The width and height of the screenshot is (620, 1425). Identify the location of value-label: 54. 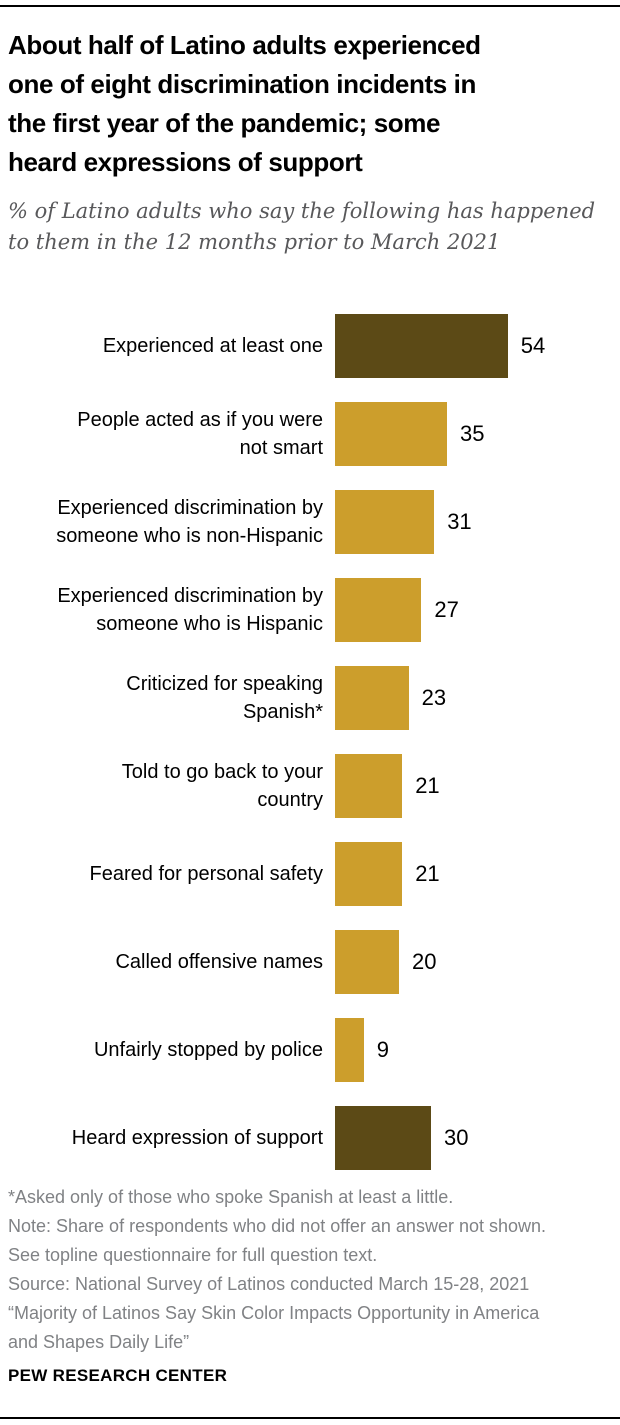
(533, 345).